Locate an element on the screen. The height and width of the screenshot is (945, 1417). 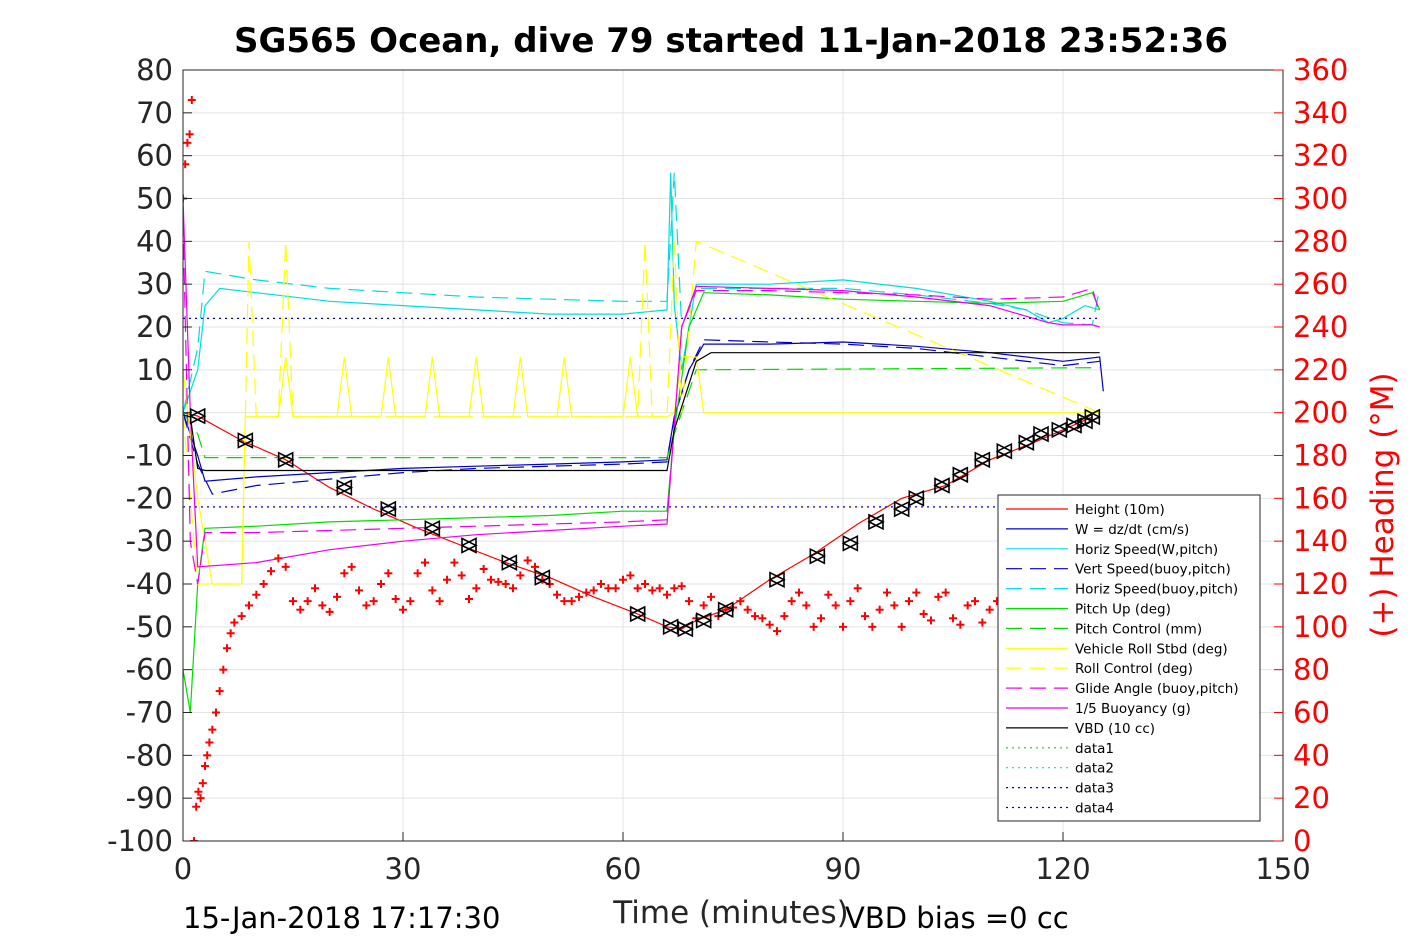
right-tick-label: 240 is located at coordinates (1320, 327).